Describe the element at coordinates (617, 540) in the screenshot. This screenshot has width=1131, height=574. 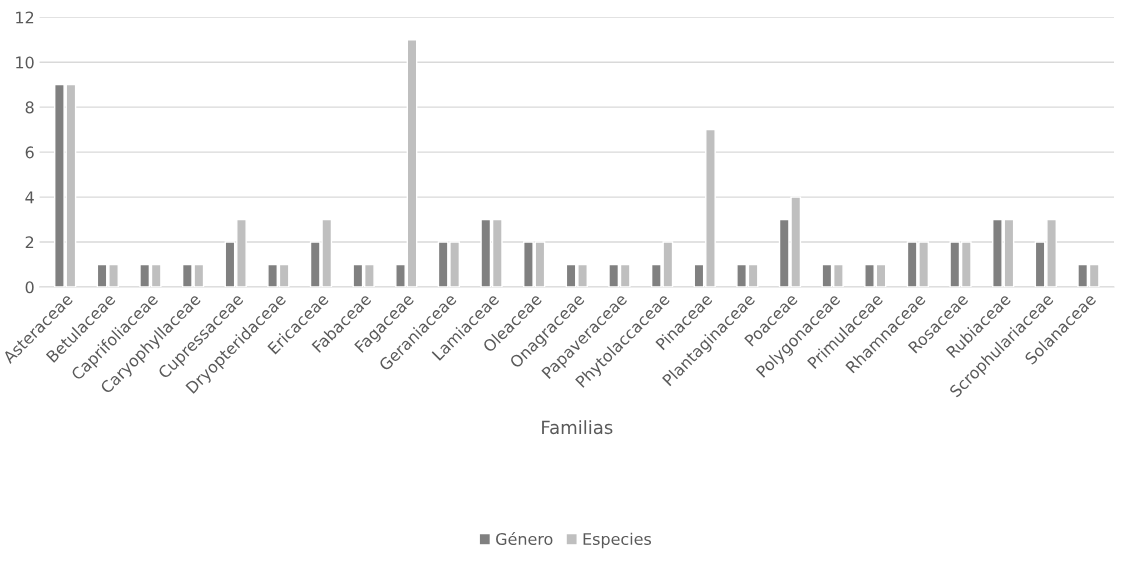
I see `legend-label: Especies` at that location.